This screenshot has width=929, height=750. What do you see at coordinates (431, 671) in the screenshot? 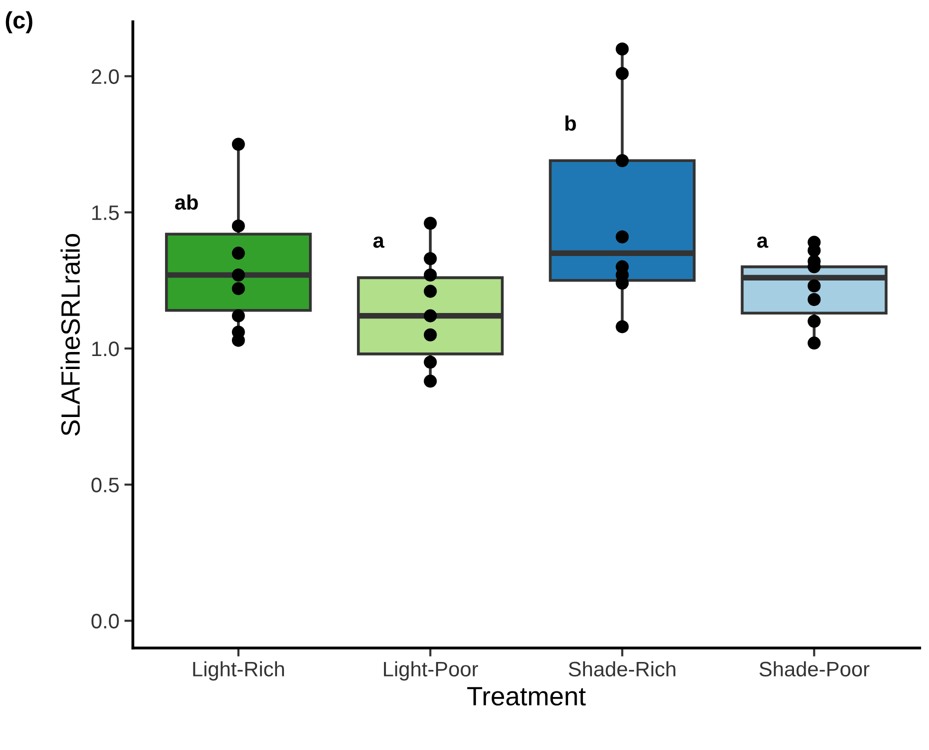
I see `x-tick-label: Light-Poor` at bounding box center [431, 671].